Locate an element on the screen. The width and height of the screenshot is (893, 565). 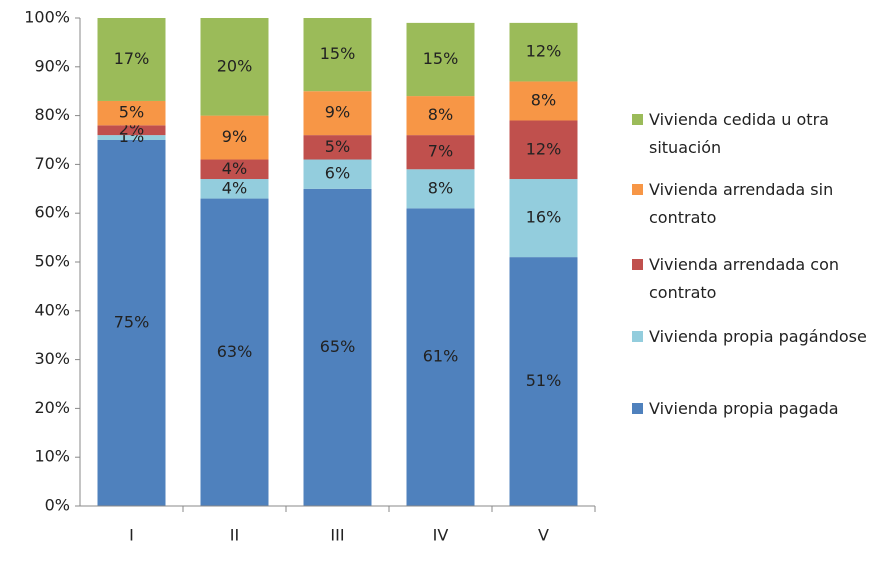
y-tick-label: 100% is located at coordinates (47, 17).